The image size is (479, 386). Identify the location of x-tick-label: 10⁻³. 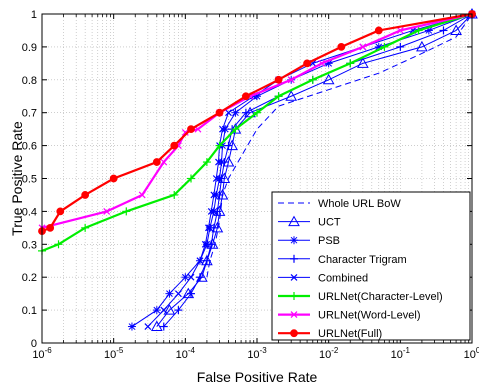
(257, 353).